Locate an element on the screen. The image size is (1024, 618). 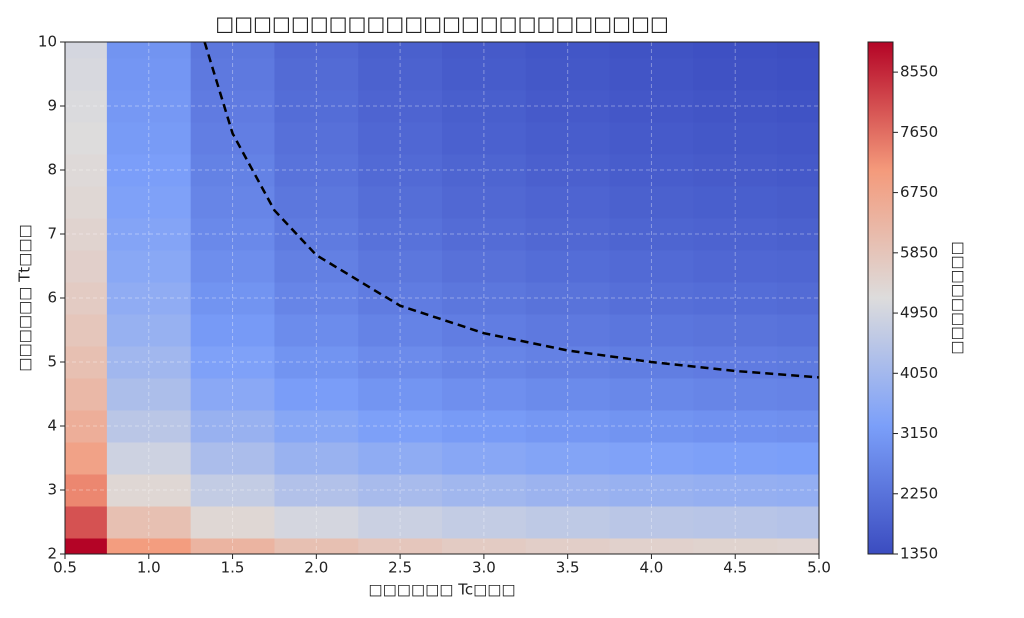
x-tick-label: 4.0 is located at coordinates (652, 568).